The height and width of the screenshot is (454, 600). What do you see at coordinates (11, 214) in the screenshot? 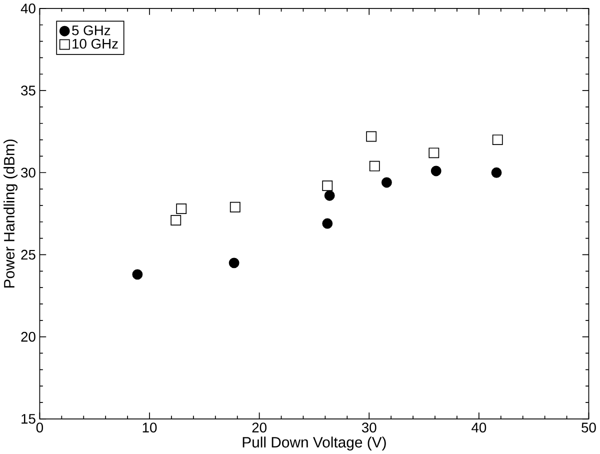
I see `y-axis-title: Power Handling (dBm)` at bounding box center [11, 214].